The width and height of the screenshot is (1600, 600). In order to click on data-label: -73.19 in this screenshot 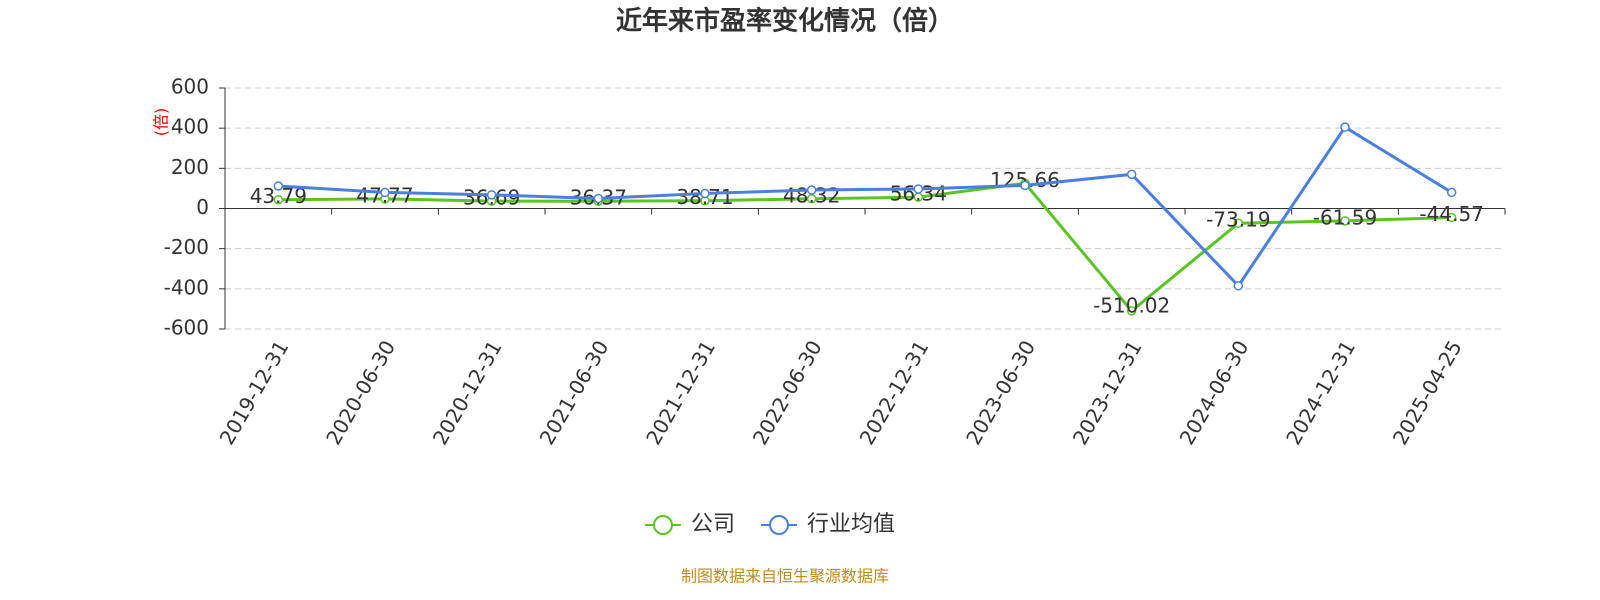, I will do `click(1238, 220)`.